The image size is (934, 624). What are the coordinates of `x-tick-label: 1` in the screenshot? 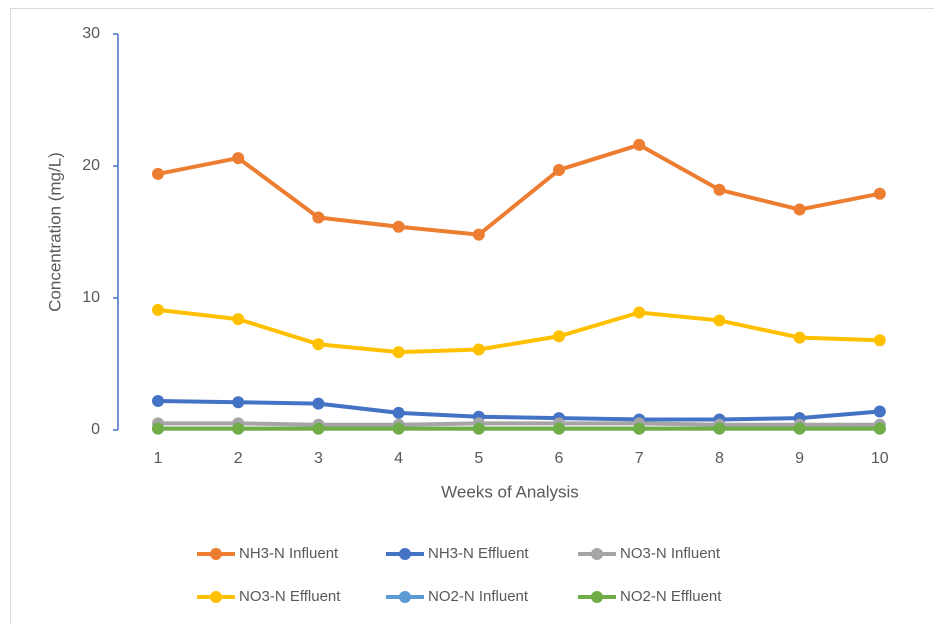 It's located at (158, 458).